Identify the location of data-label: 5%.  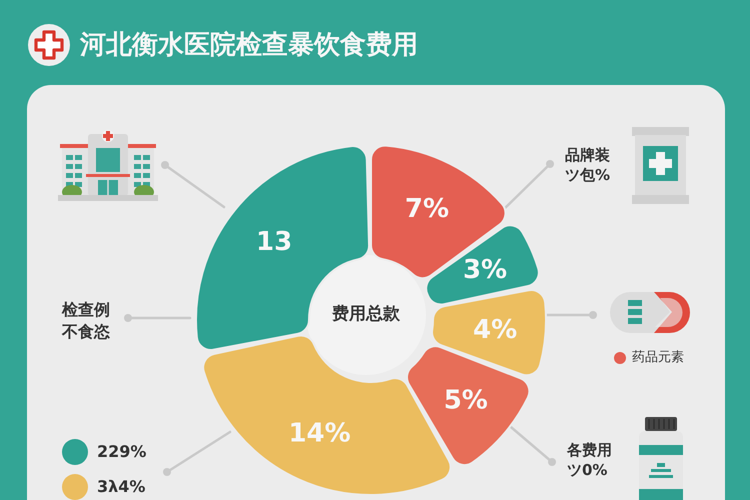
(466, 401).